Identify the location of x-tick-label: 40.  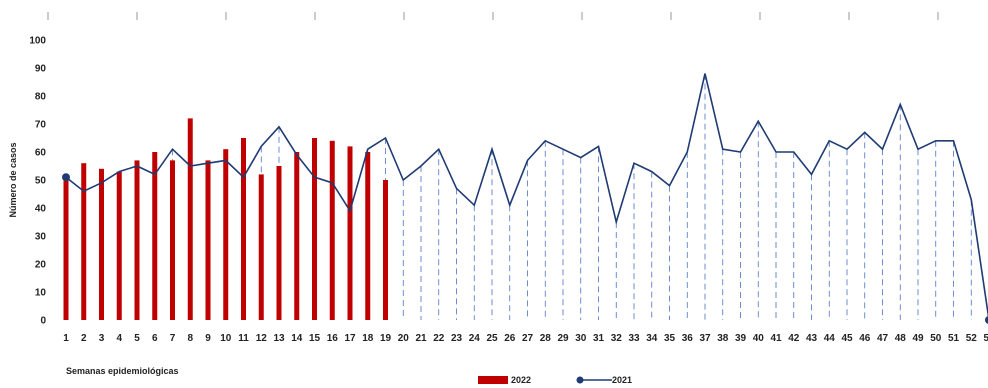
(759, 338).